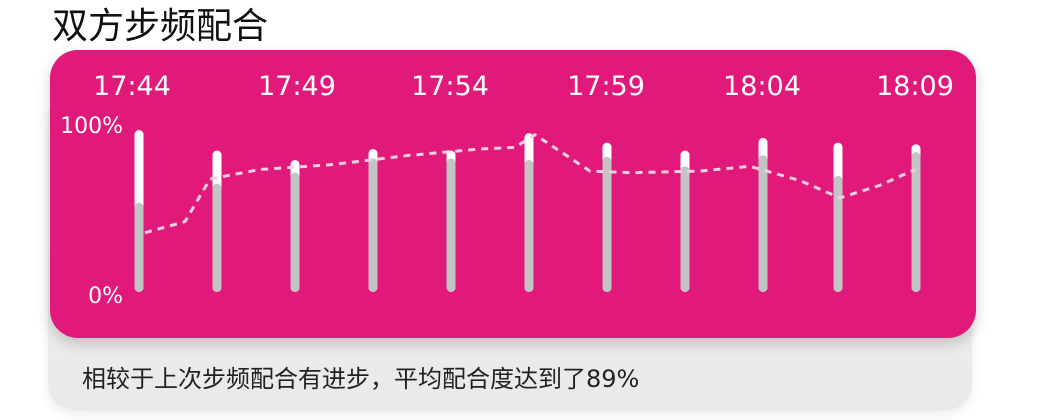 The height and width of the screenshot is (420, 1038). I want to click on y-tick-label: 0%, so click(105, 296).